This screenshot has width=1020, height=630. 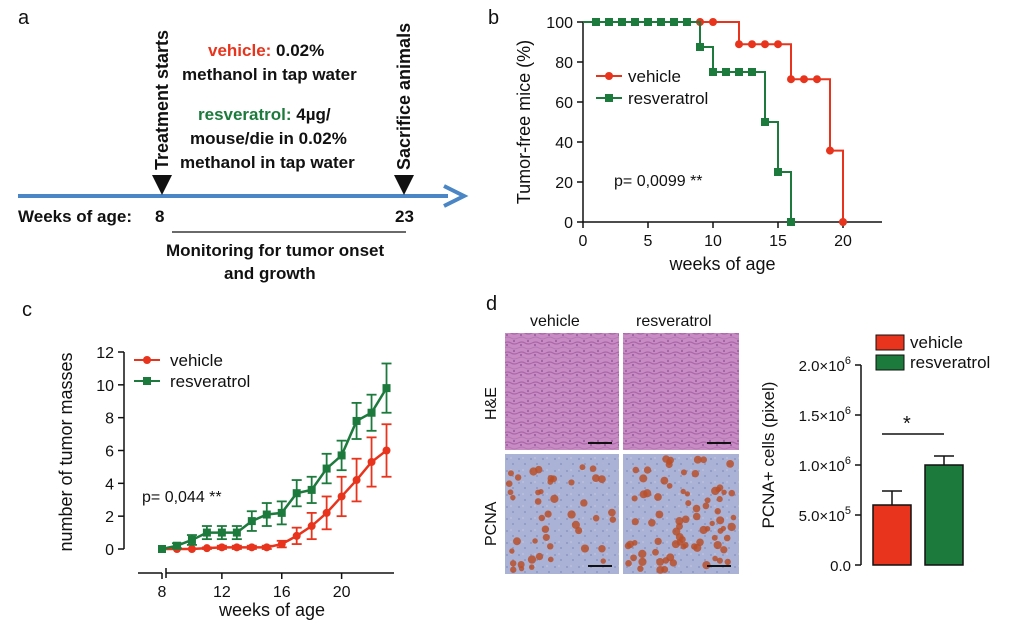 I want to click on y-axis-label: number of tumor masses, so click(x=66, y=451).